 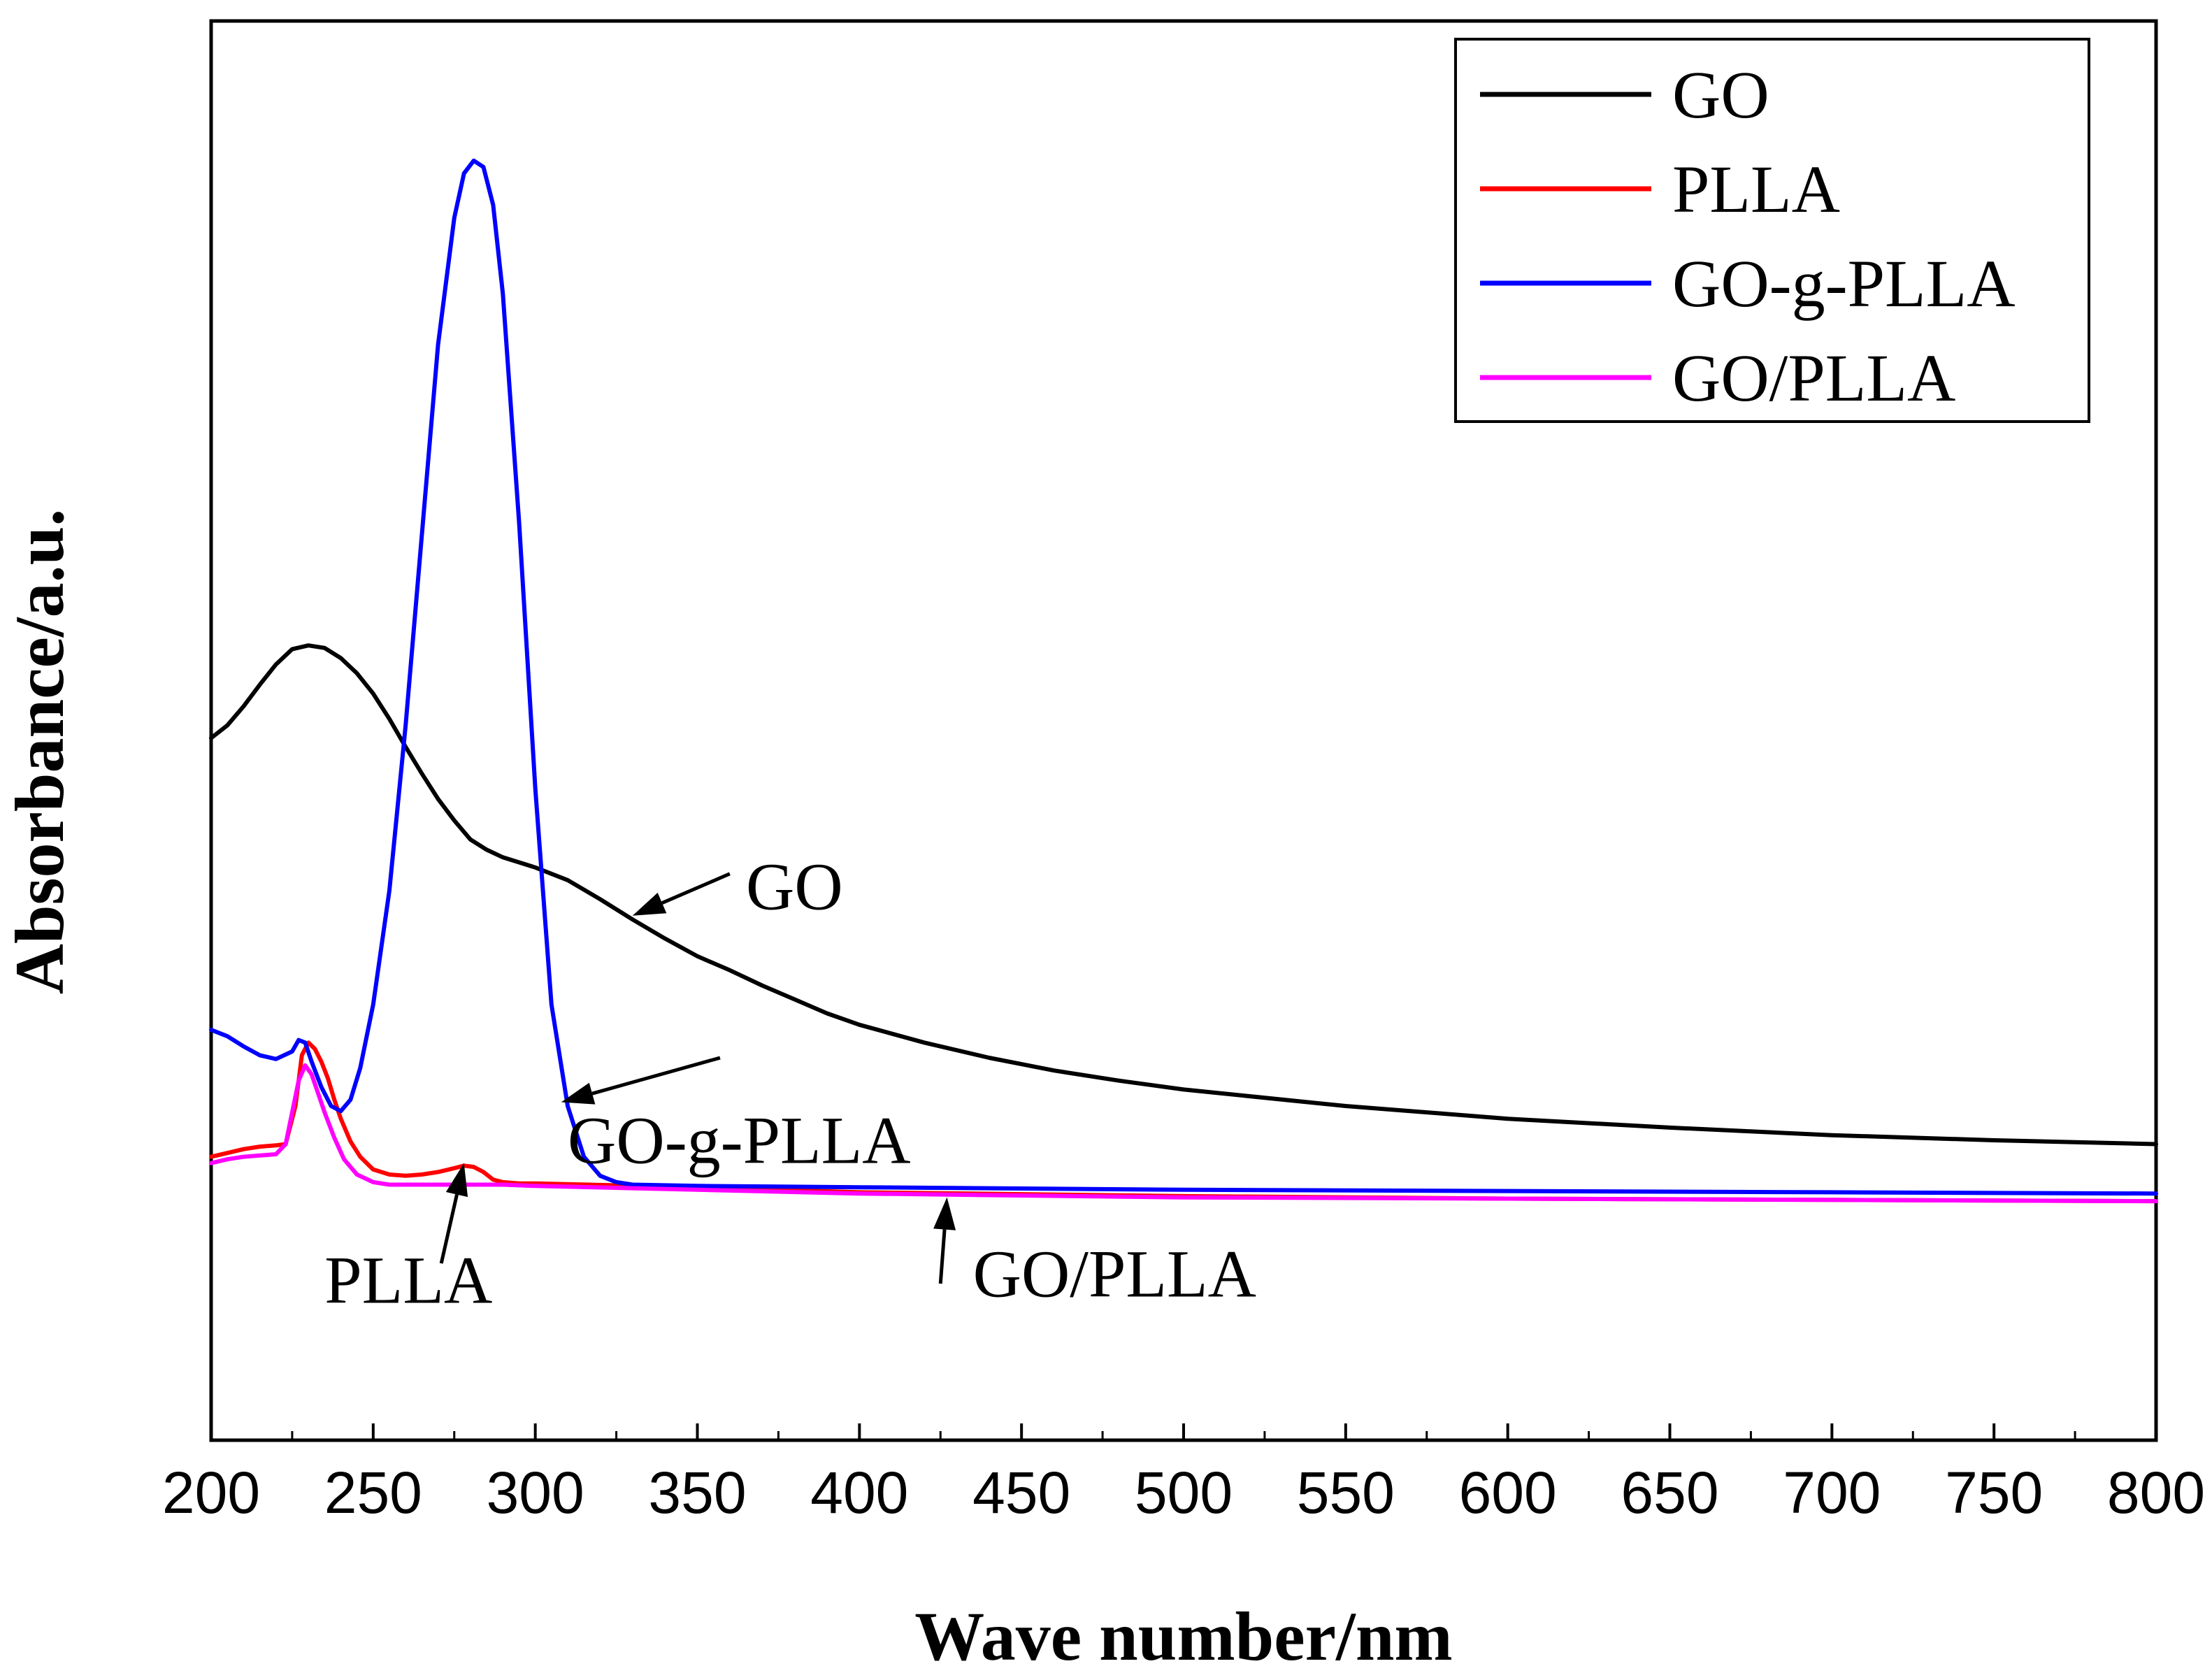 I want to click on x-tick-label: 650, so click(x=1669, y=1492).